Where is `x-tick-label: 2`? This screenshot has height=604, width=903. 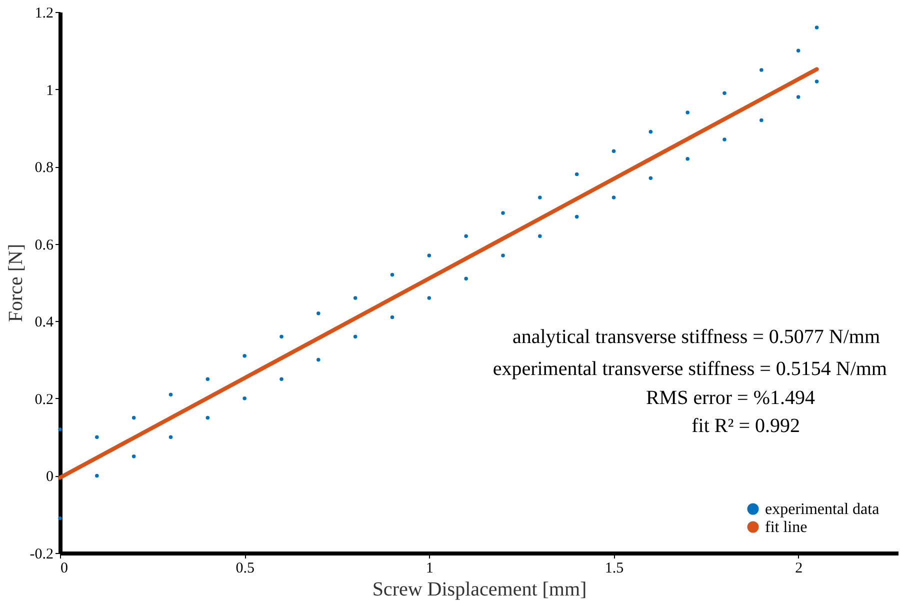 x-tick-label: 2 is located at coordinates (799, 568).